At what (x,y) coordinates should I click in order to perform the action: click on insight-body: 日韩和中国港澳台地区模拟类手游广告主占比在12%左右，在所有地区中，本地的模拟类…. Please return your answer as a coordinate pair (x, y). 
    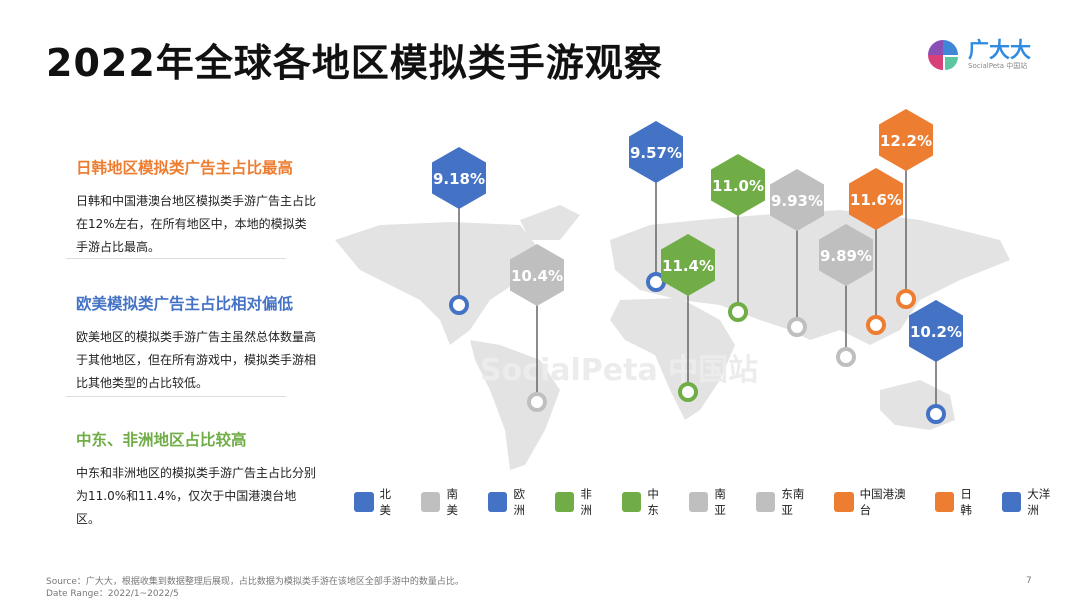
    Looking at the image, I should click on (196, 224).